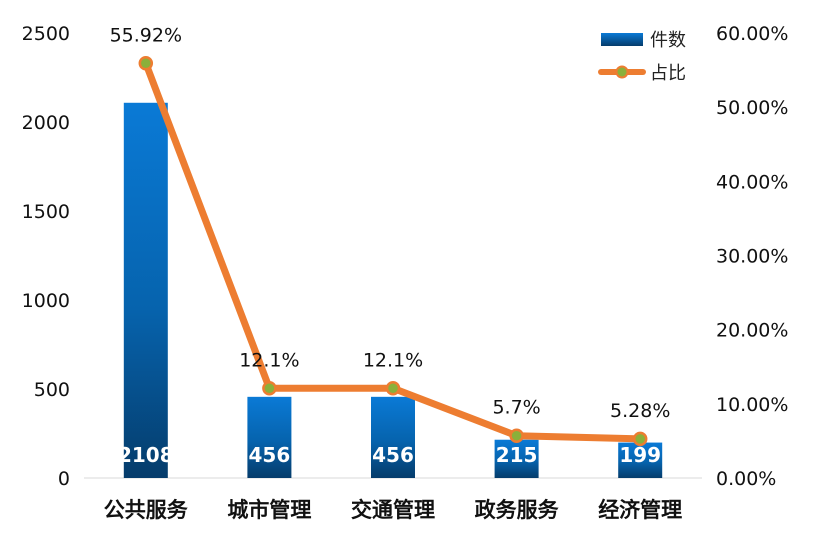  Describe the element at coordinates (752, 331) in the screenshot. I see `right-tick-label: 20.00%` at that location.